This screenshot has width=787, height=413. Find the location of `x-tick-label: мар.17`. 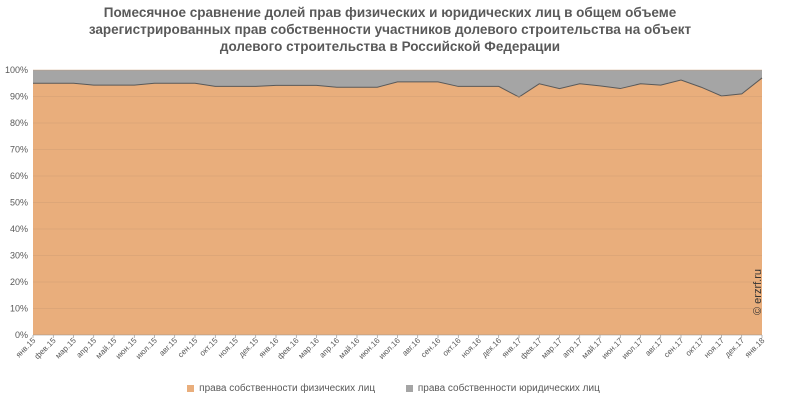

x-tick-label: мар.17 is located at coordinates (551, 348).